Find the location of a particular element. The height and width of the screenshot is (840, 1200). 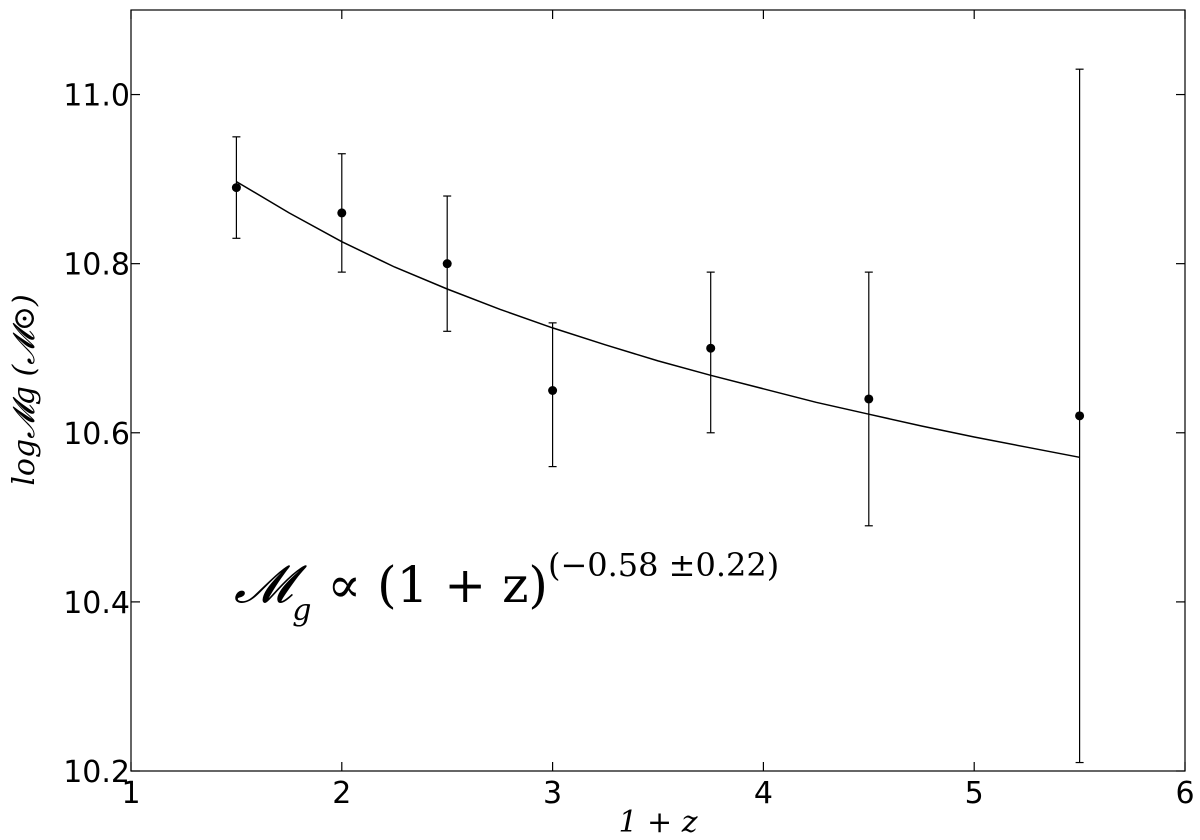

y-tick-label: 10.6 is located at coordinates (96, 434).